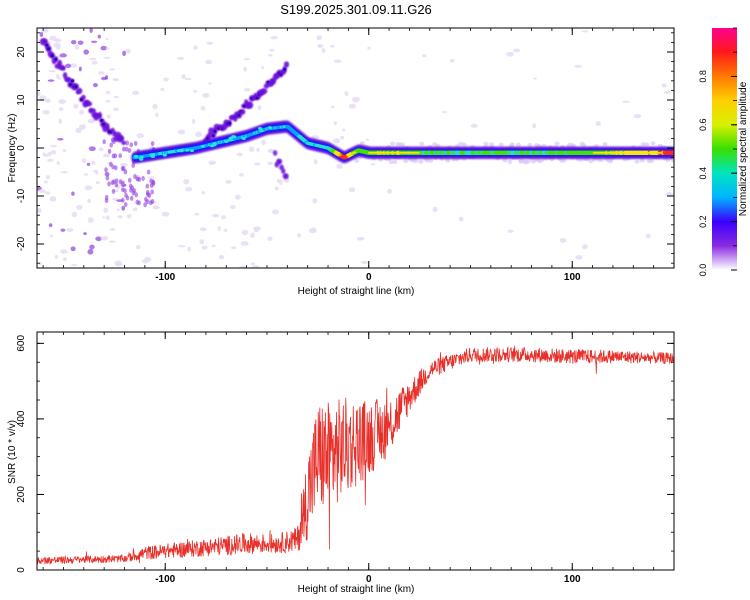  Describe the element at coordinates (21, 418) in the screenshot. I see `snr-y-tick-label: 400` at that location.